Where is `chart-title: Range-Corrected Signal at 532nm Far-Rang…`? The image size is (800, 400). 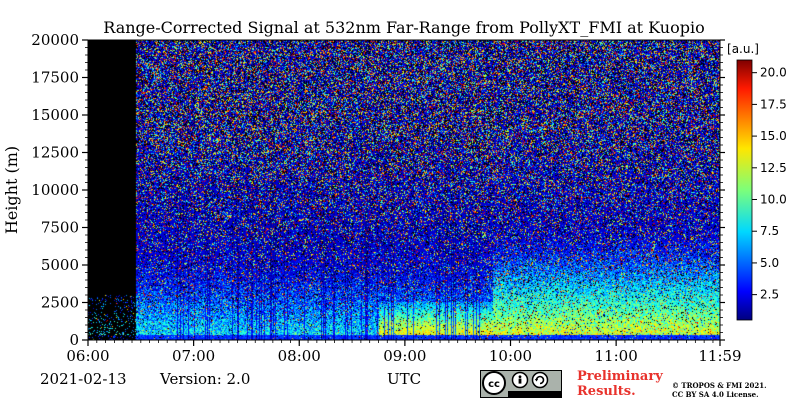
chart-title: Range-Corrected Signal at 532nm Far-Rang… is located at coordinates (403, 27).